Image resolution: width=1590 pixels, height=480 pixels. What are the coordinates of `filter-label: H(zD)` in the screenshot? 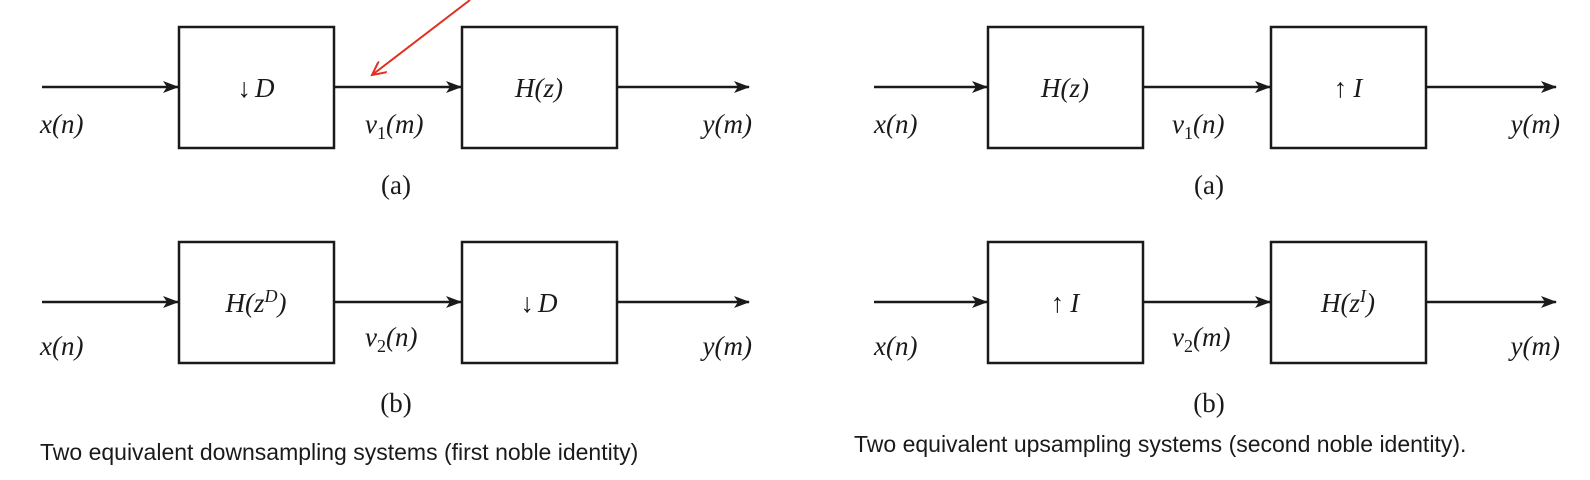 It's located at (256, 302).